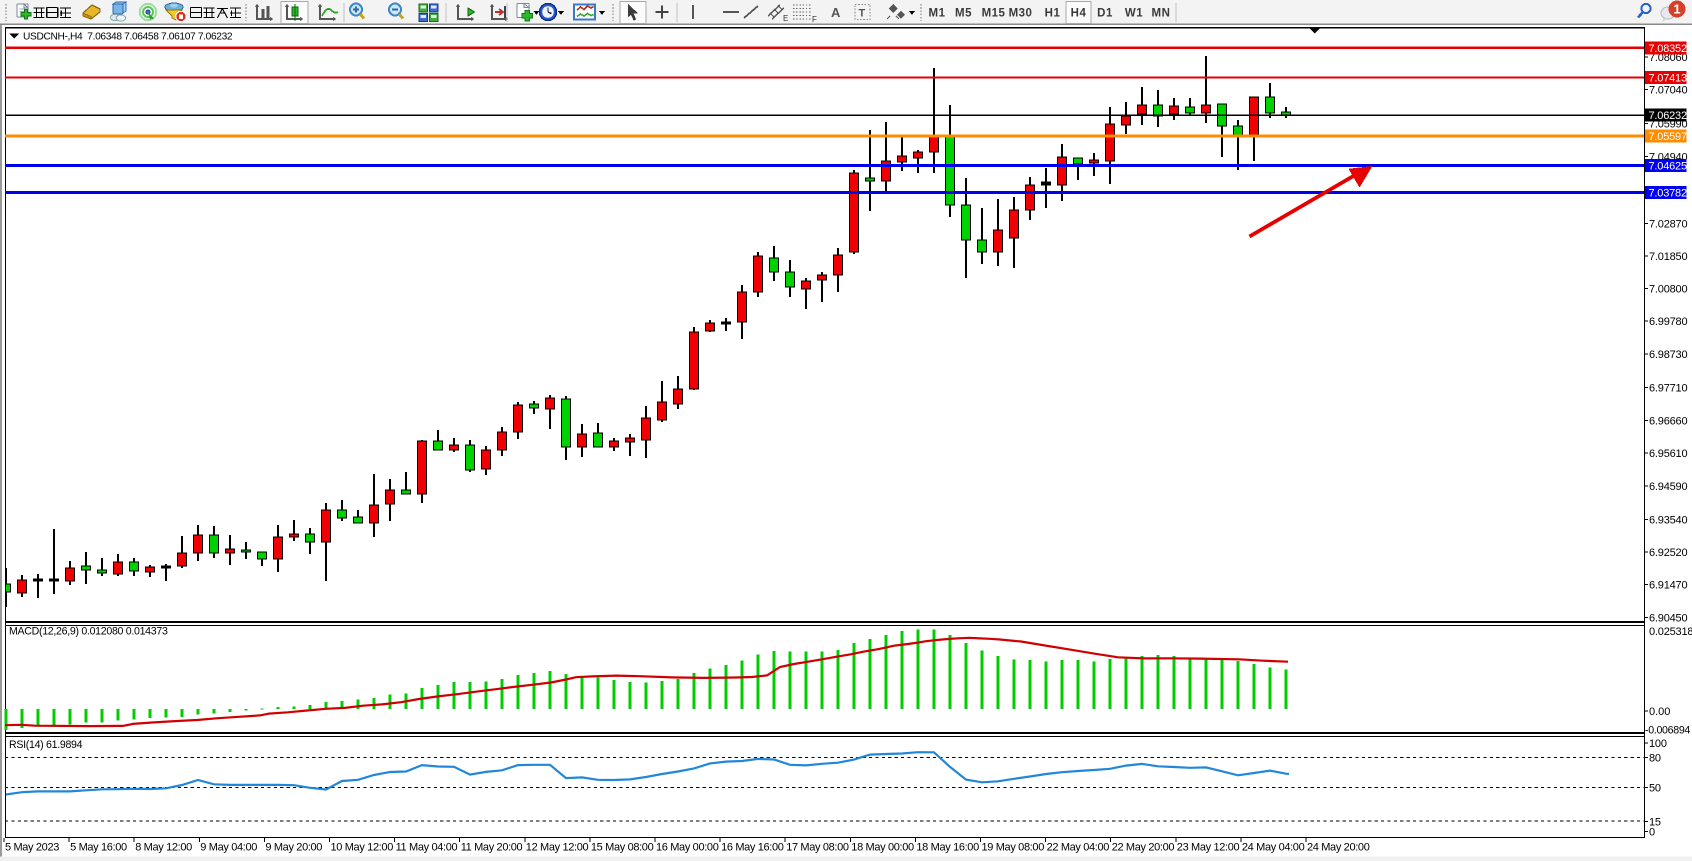 Image resolution: width=1692 pixels, height=861 pixels. What do you see at coordinates (1053, 14) in the screenshot?
I see `svg-text: H1` at bounding box center [1053, 14].